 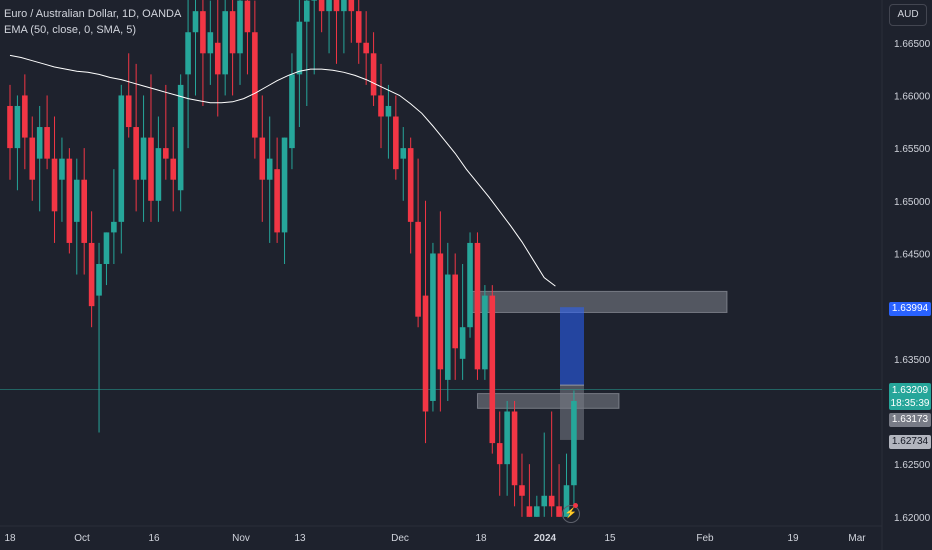 I want to click on zone-price-tag: 1.63173, so click(x=910, y=420).